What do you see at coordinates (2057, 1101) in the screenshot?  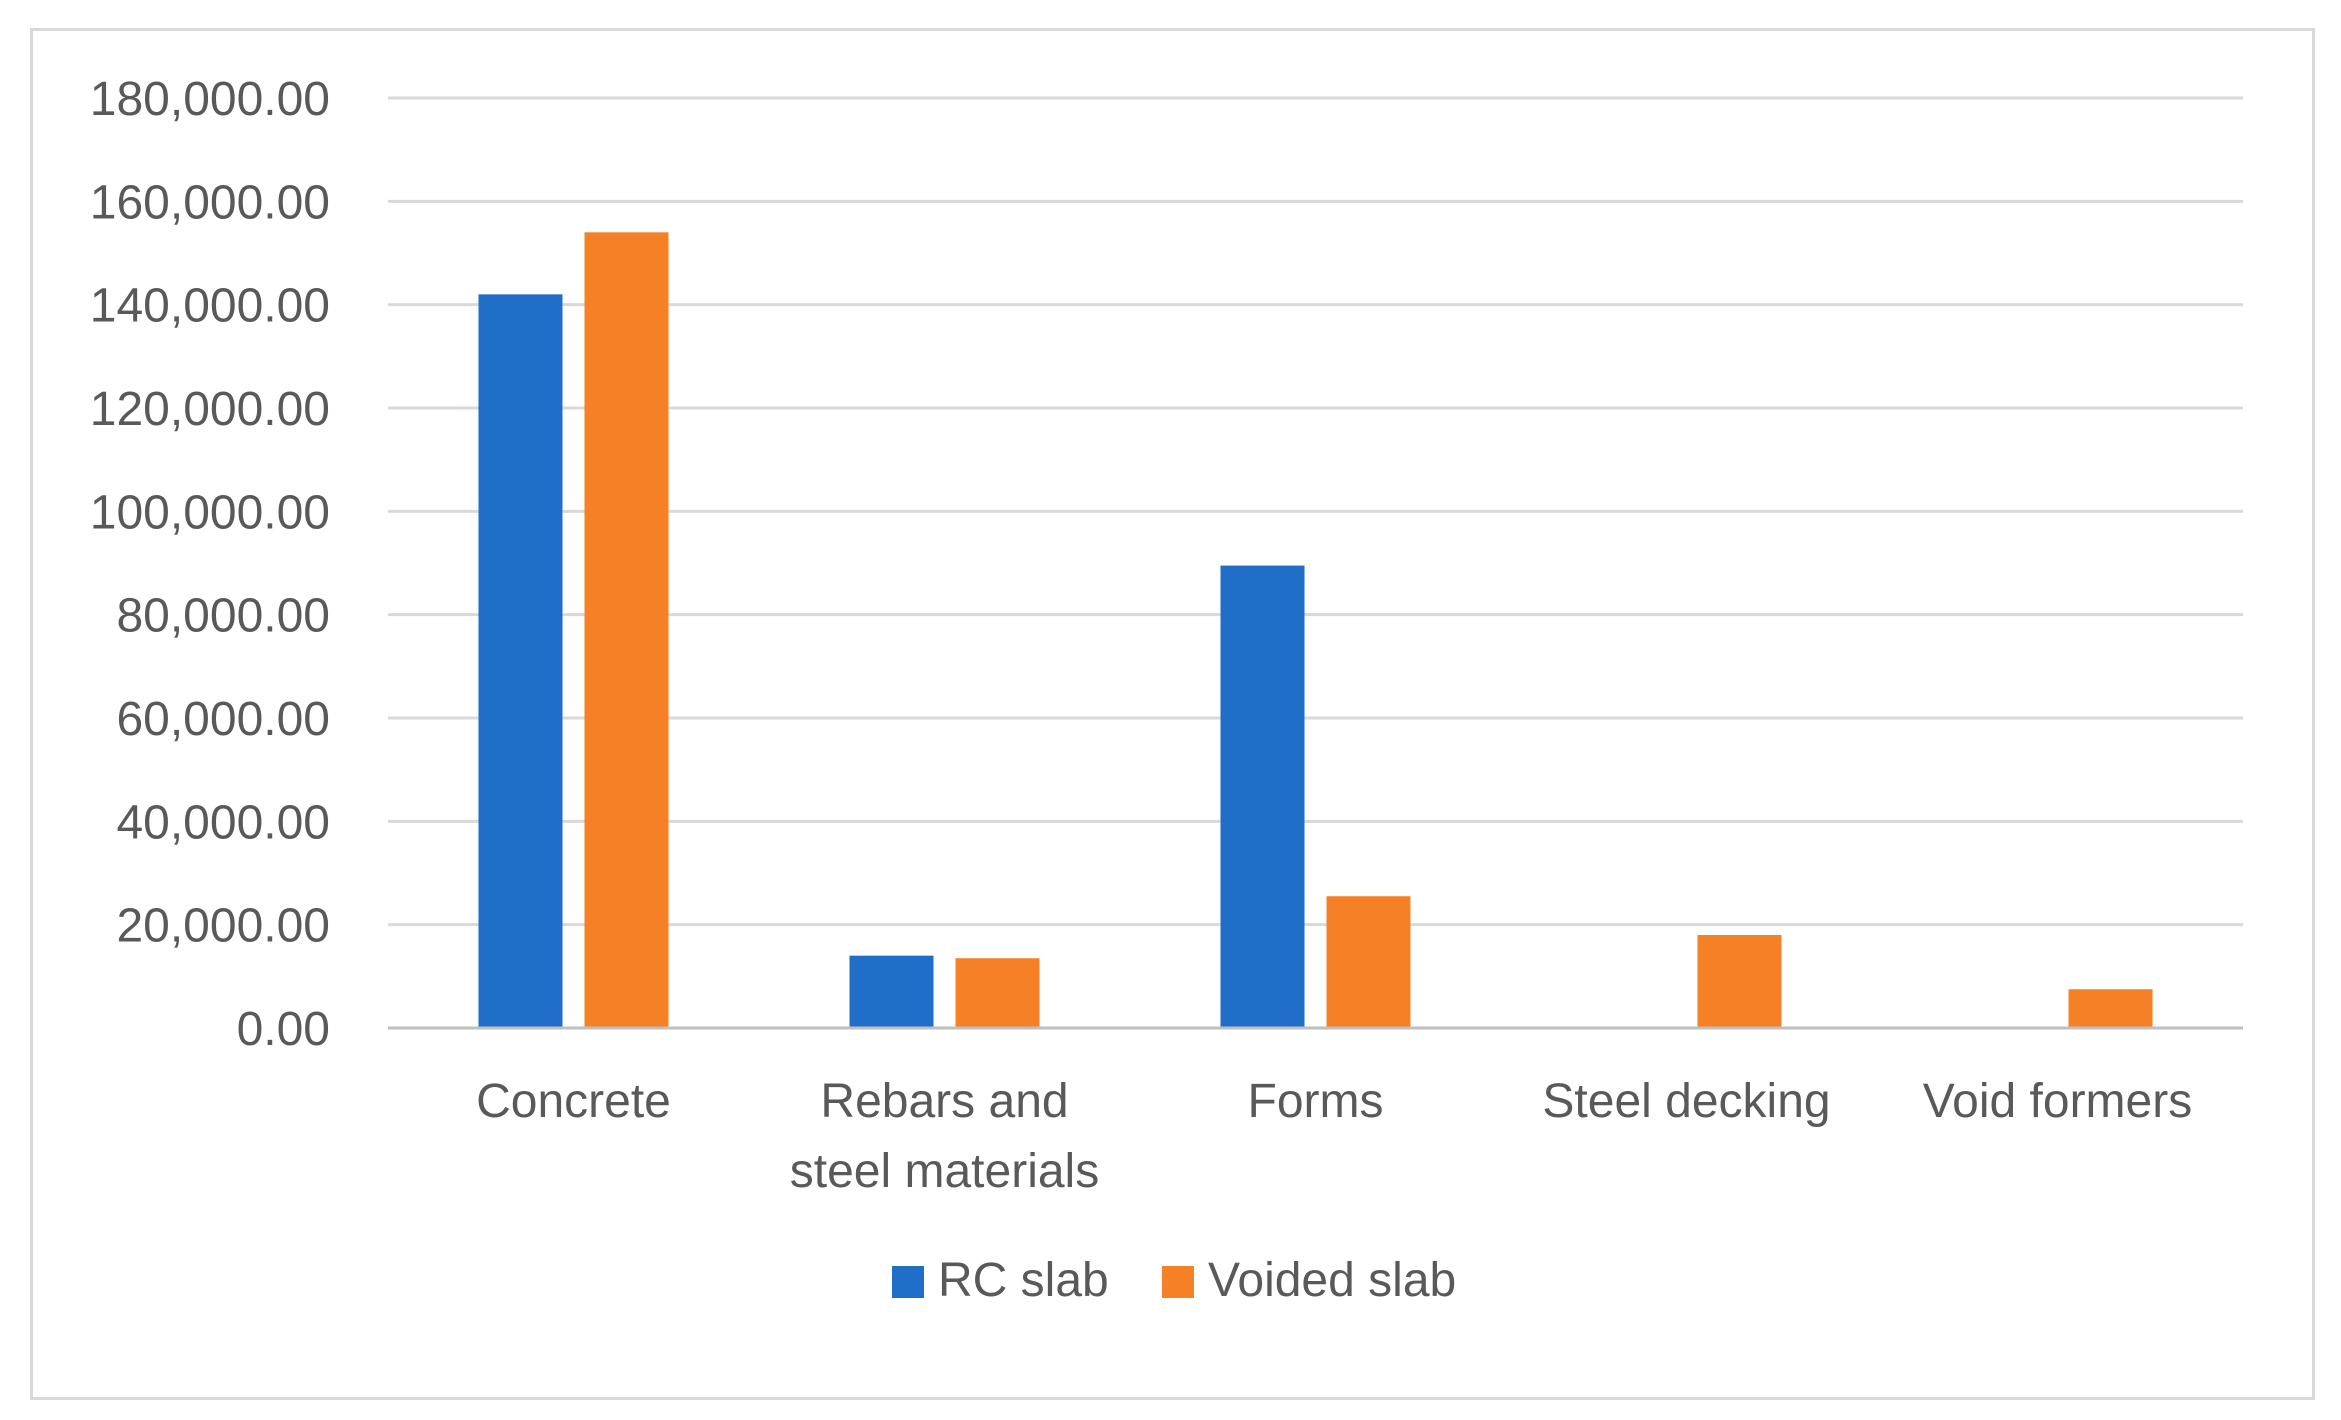 I see `x-category-label: Void formers` at bounding box center [2057, 1101].